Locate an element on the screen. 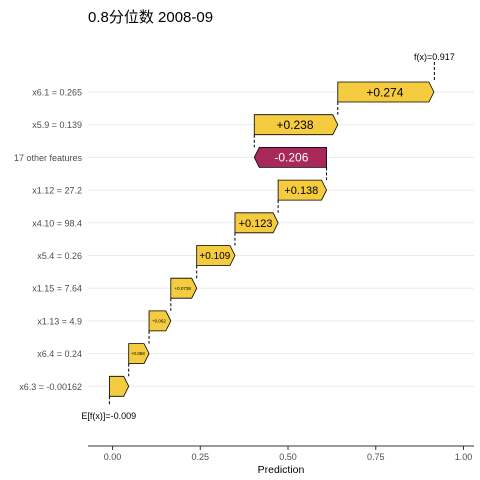 This screenshot has height=480, width=480. x-tick-label: 0.00 is located at coordinates (113, 457).